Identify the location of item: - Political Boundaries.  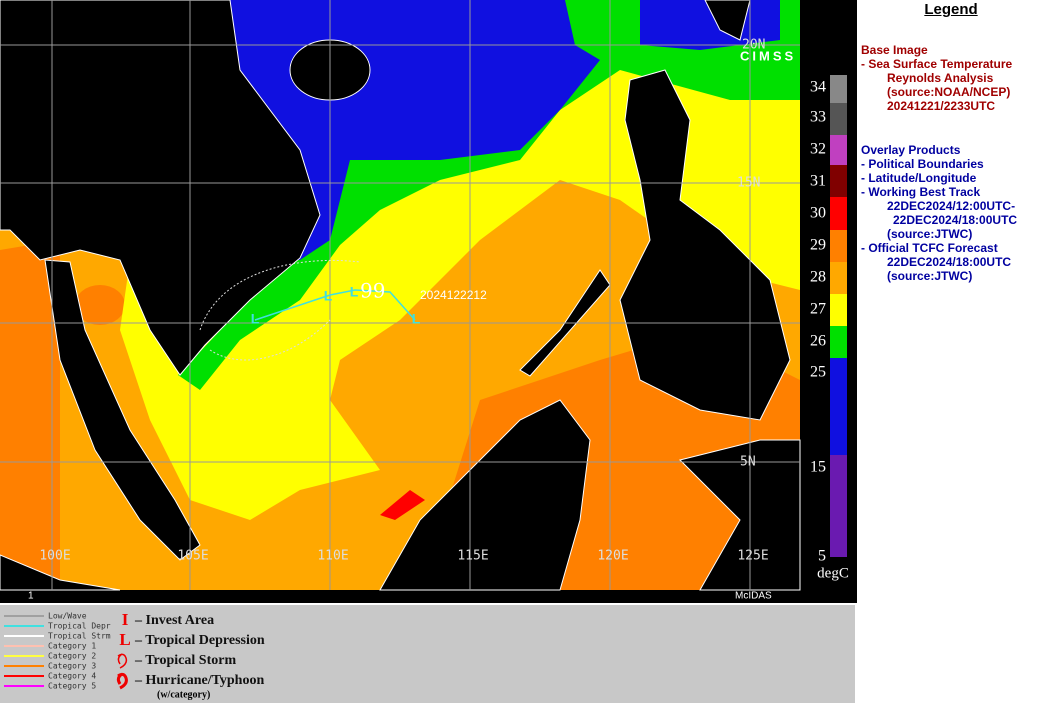
(922, 164).